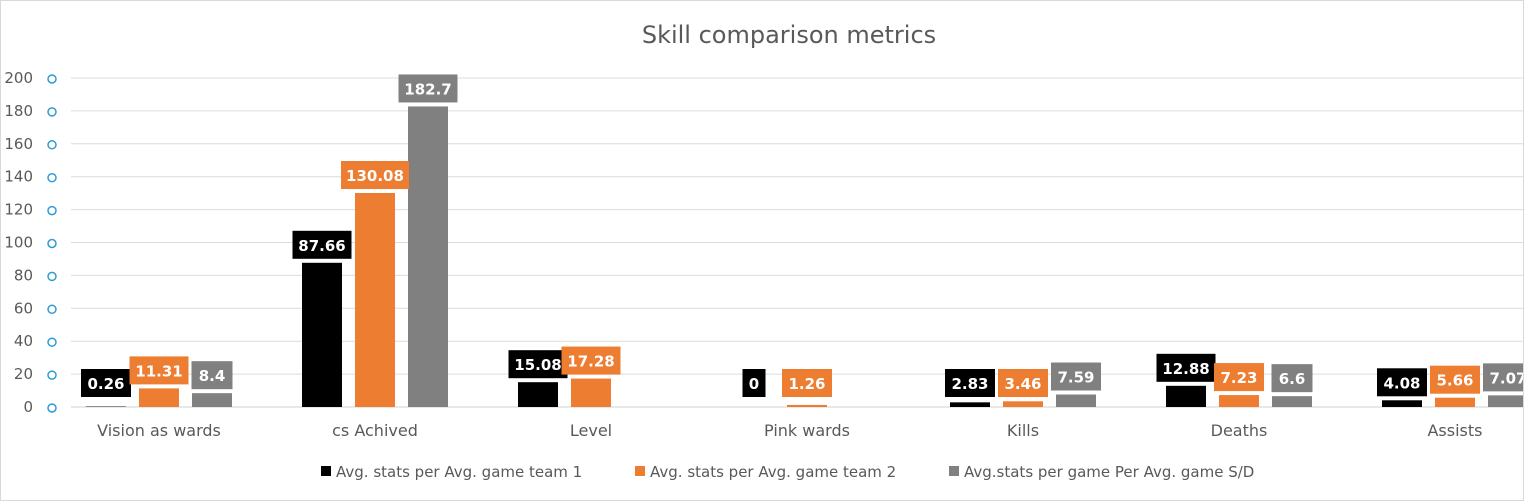  I want to click on data-label: 1.26, so click(807, 383).